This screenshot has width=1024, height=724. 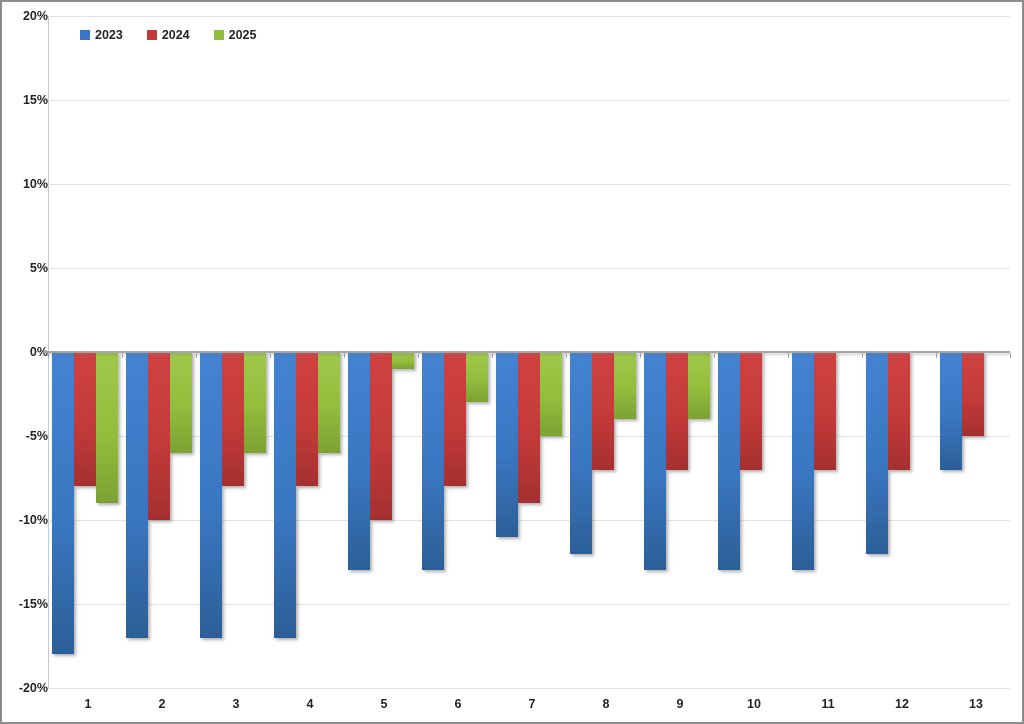 What do you see at coordinates (33, 520) in the screenshot?
I see `y-axis-tick-label: -10%` at bounding box center [33, 520].